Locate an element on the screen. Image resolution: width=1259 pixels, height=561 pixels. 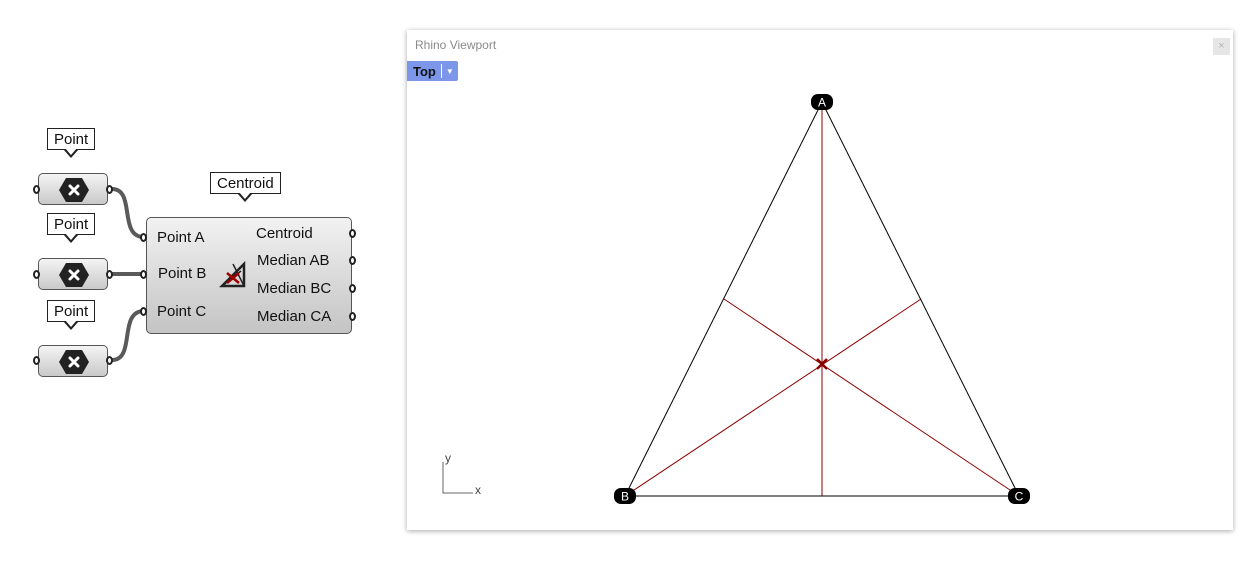
output-centroid: Centroid is located at coordinates (284, 233).